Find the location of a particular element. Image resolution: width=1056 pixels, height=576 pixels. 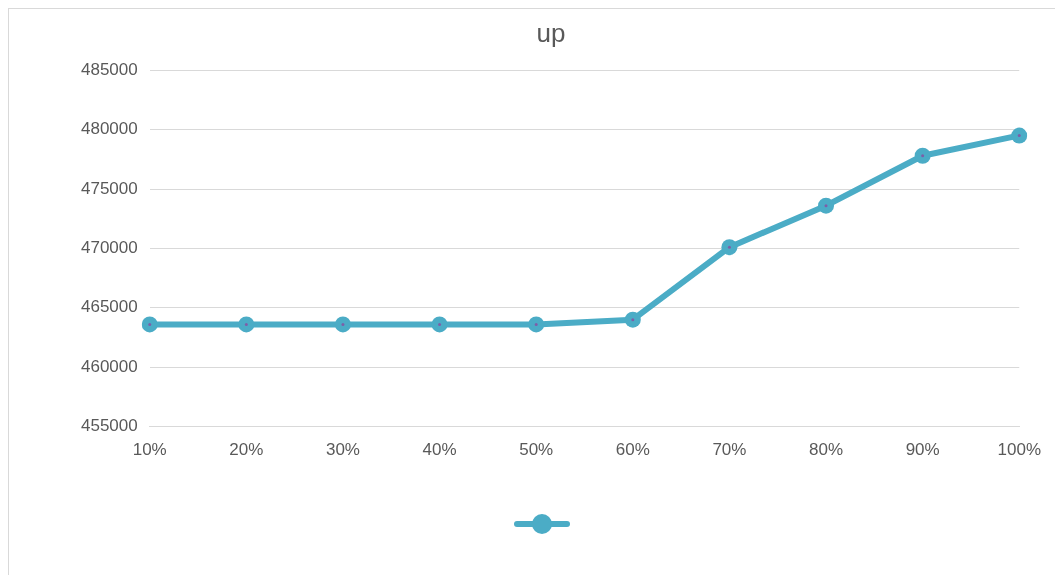

chart-title: up is located at coordinates (551, 32).